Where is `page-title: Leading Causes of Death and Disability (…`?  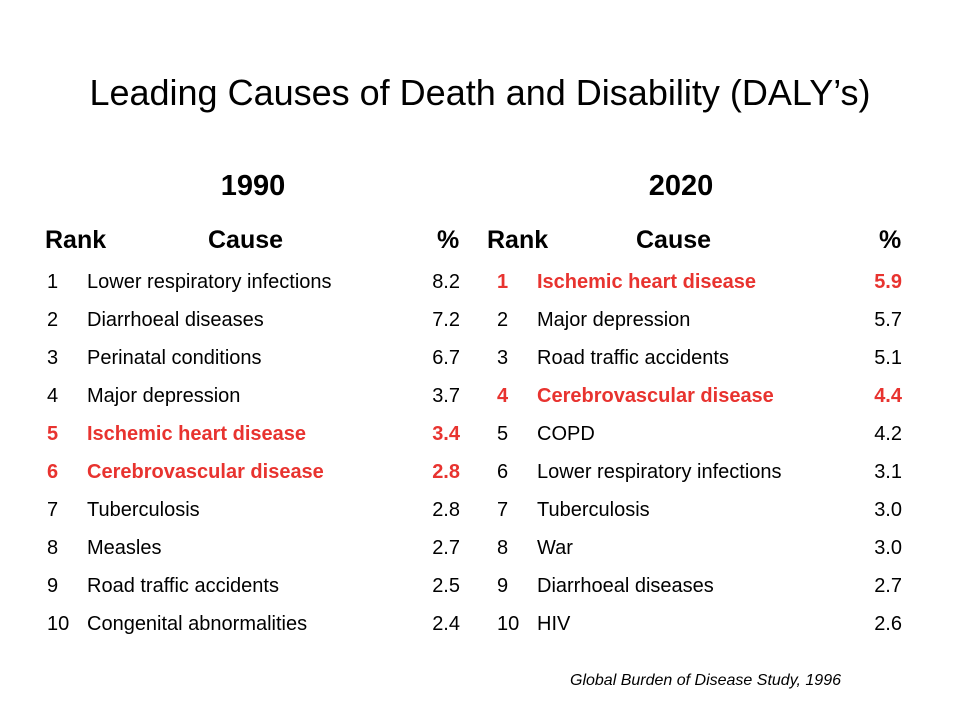 page-title: Leading Causes of Death and Disability (… is located at coordinates (480, 92).